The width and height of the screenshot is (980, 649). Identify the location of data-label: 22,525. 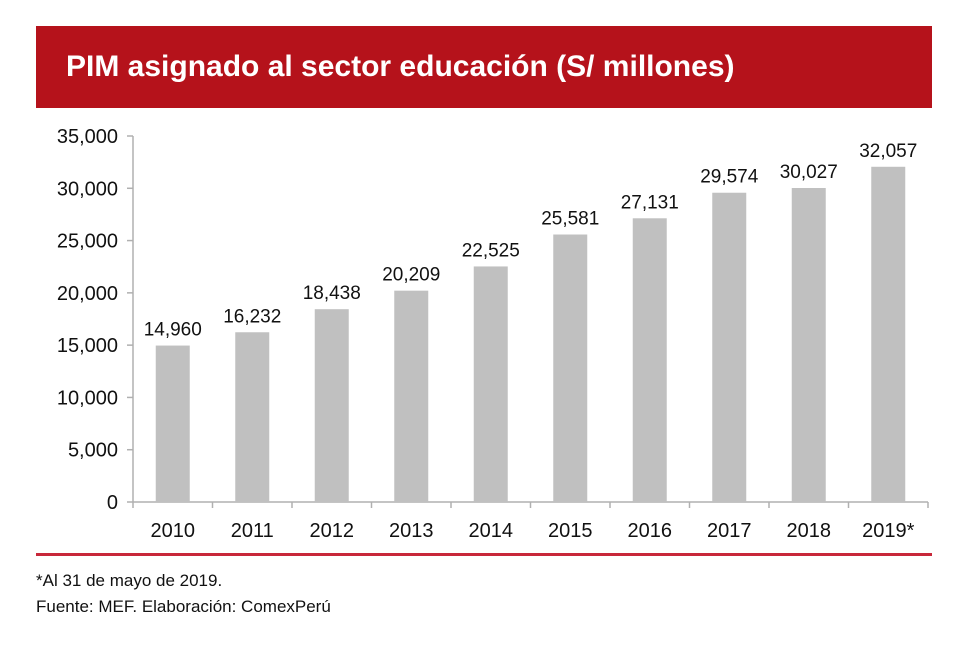
(491, 250).